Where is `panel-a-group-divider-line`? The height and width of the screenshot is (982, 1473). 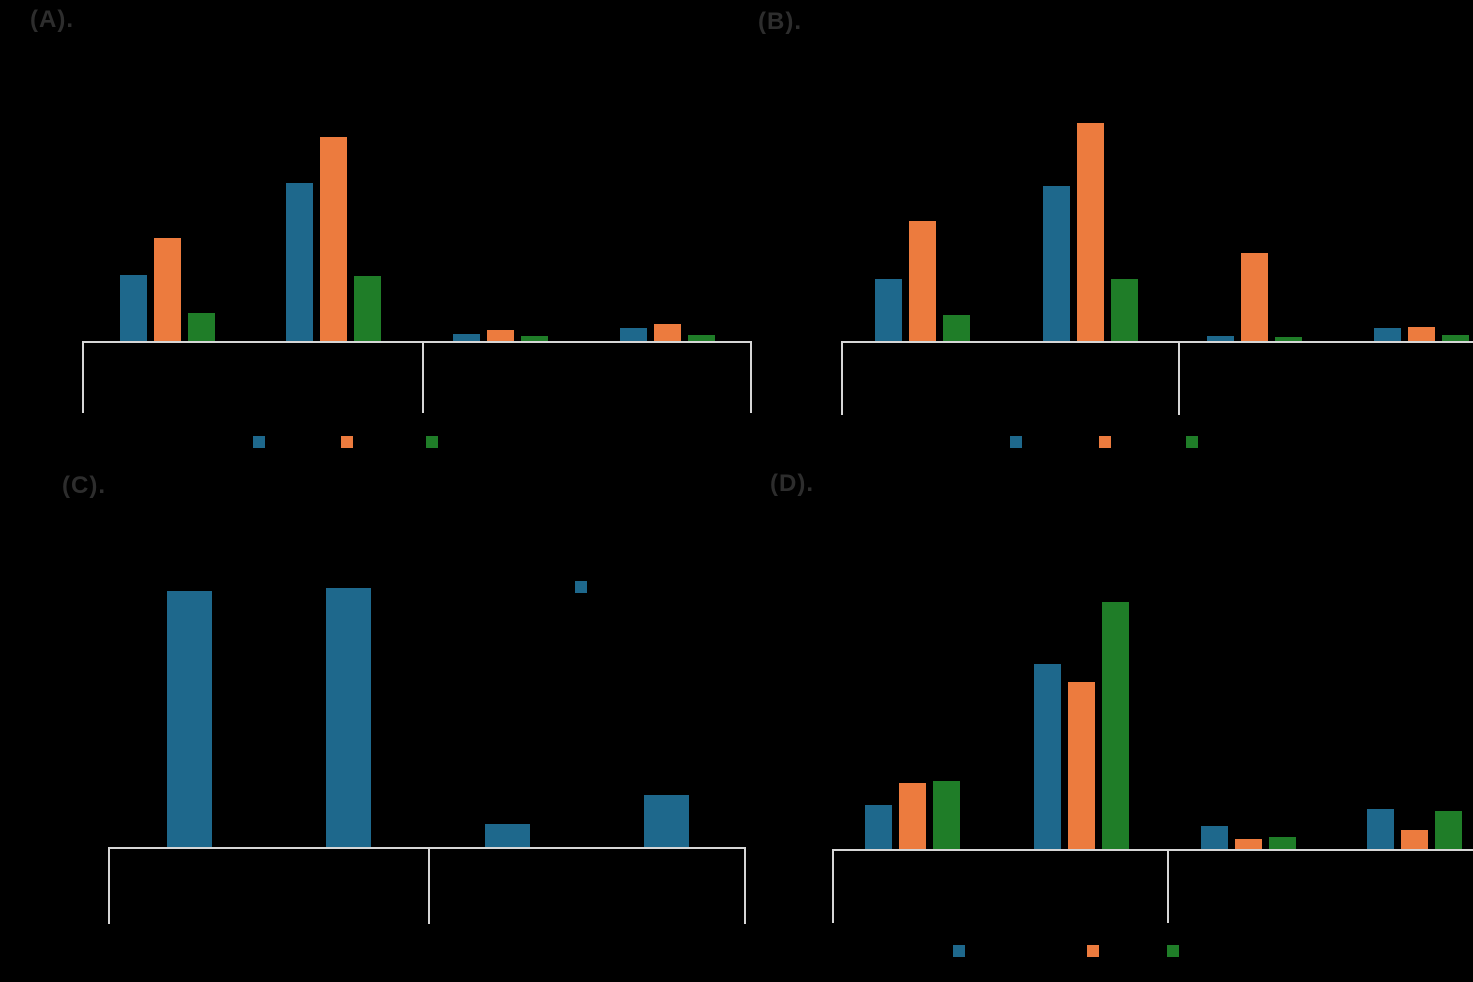 panel-a-group-divider-line is located at coordinates (423, 377).